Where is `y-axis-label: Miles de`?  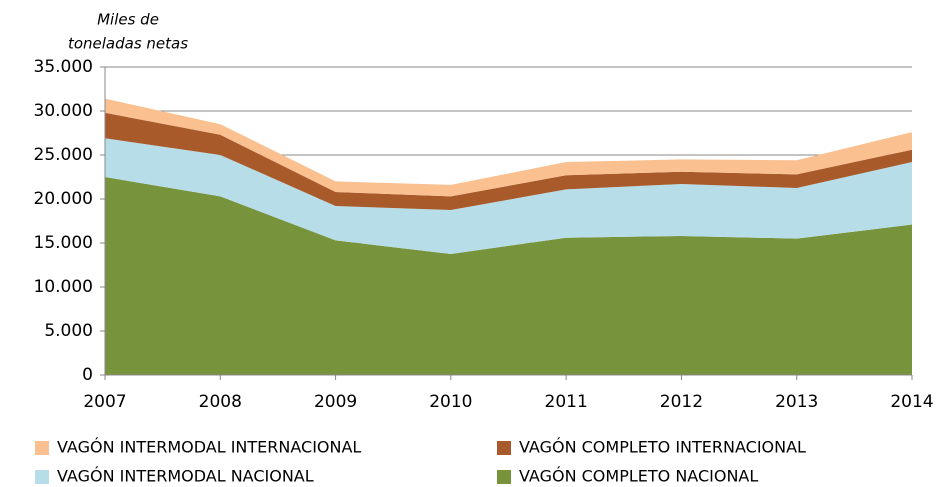 y-axis-label: Miles de is located at coordinates (128, 20).